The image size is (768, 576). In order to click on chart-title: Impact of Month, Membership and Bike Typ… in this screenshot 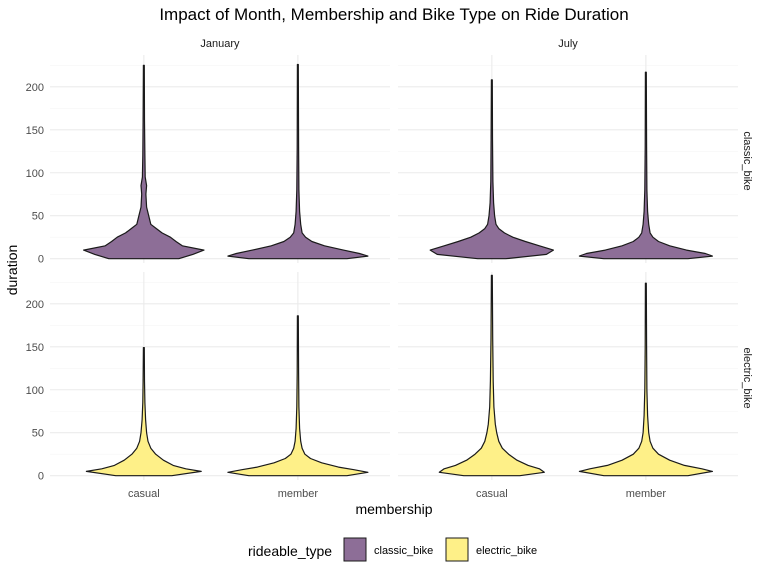, I will do `click(393, 14)`.